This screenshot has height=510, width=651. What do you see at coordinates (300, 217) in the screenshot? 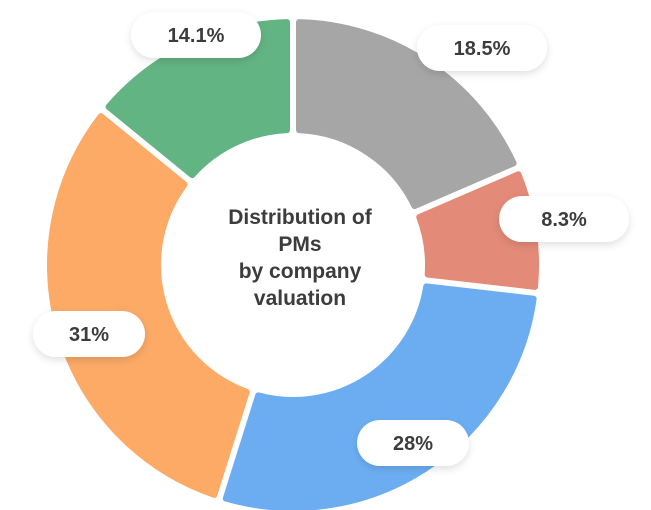
I see `chart-title-line-1: Distribution of` at bounding box center [300, 217].